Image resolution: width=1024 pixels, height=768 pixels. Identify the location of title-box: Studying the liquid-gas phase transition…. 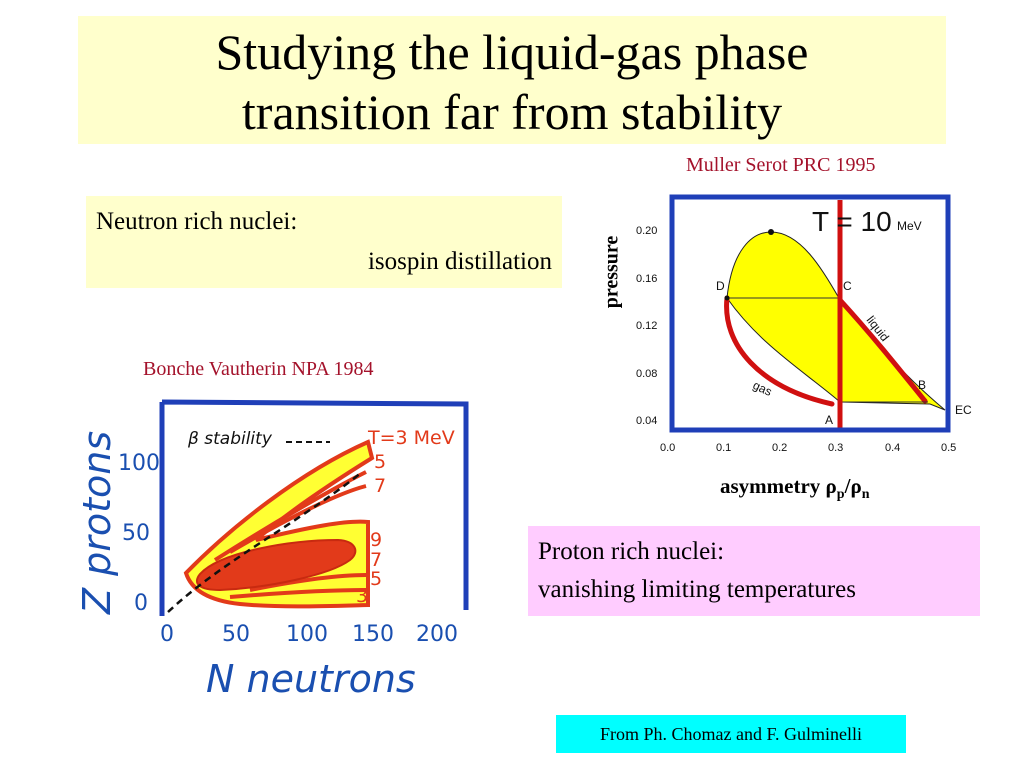
(512, 80).